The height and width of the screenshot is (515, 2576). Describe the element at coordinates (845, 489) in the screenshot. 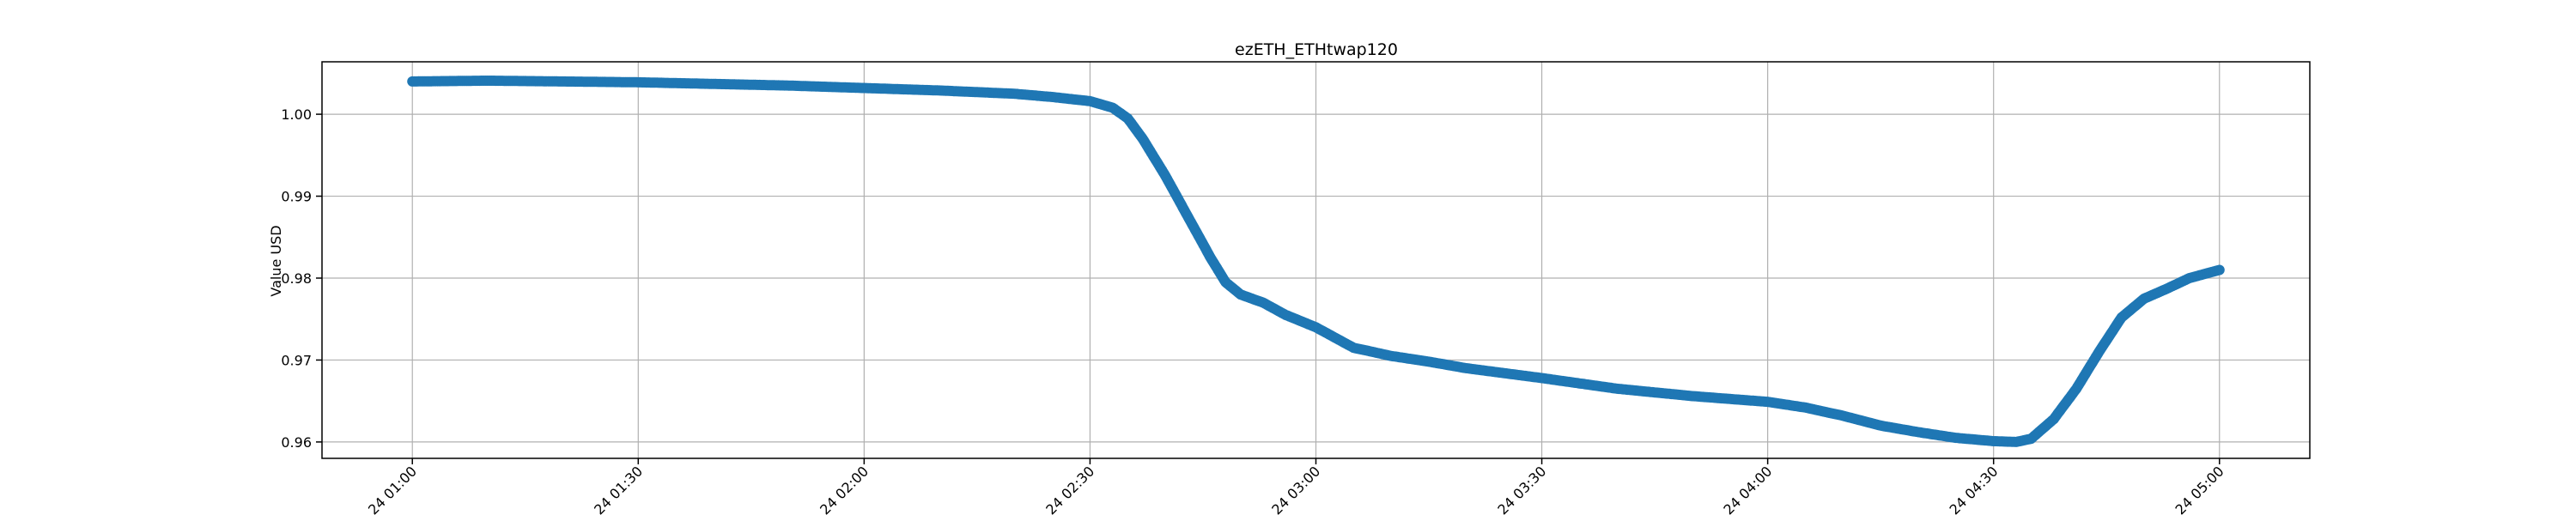

I see `x-tick-label: 24 02:00` at that location.